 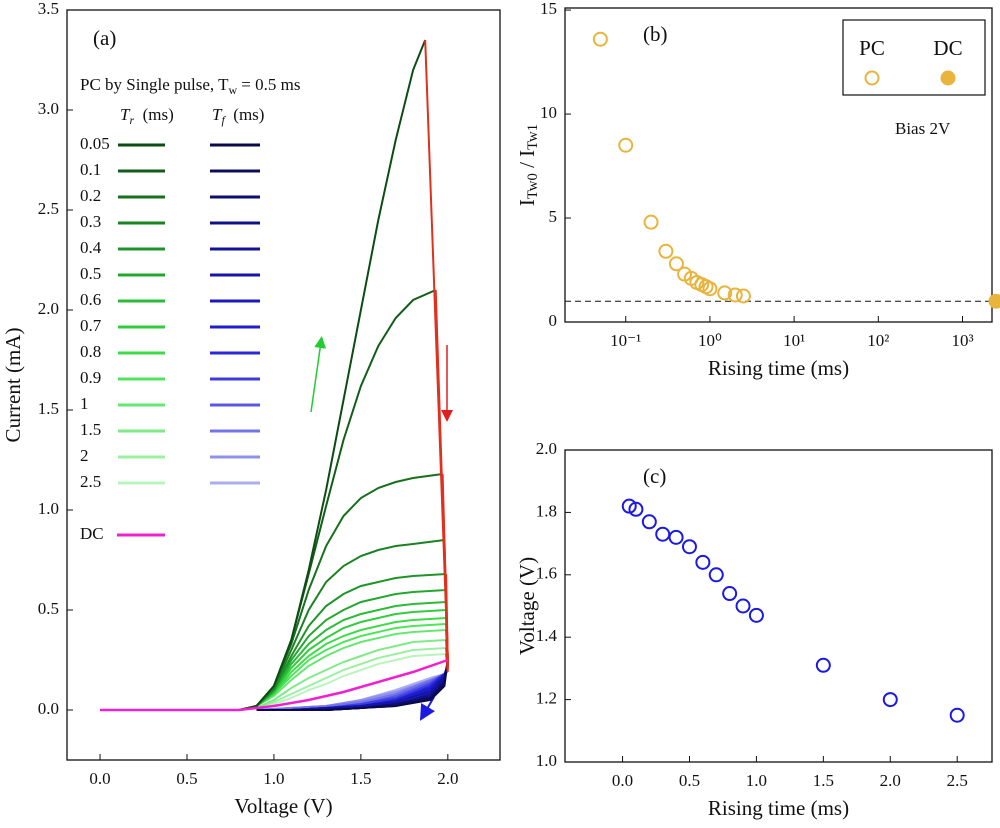 What do you see at coordinates (625, 340) in the screenshot?
I see `x-tick-label: 10⁻¹` at bounding box center [625, 340].